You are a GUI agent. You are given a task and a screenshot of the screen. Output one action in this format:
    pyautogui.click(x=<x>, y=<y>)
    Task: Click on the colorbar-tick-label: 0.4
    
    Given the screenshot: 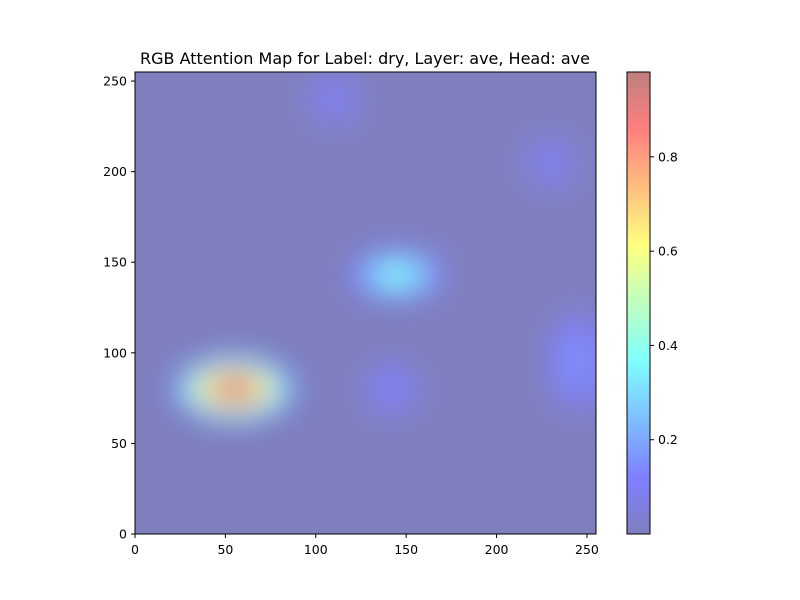 What is the action you would take?
    pyautogui.click(x=668, y=345)
    